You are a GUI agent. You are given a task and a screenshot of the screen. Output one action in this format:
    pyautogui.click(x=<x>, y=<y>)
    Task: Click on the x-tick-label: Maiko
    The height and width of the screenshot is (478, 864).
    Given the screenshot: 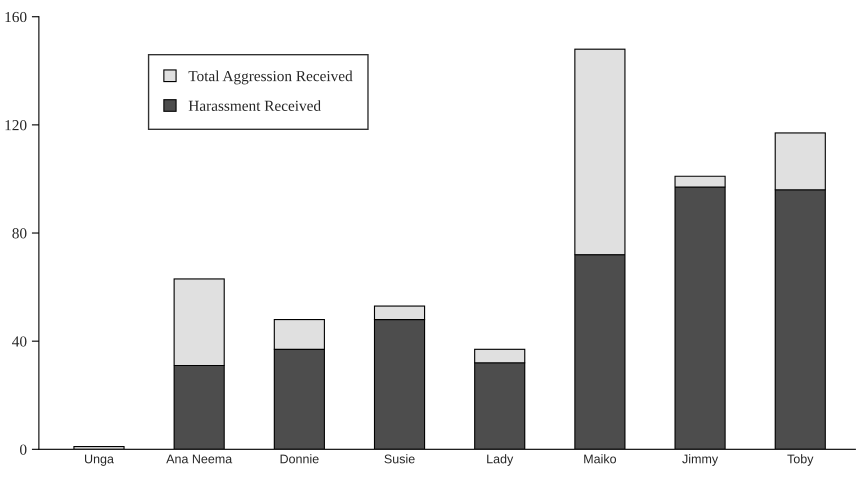 What is the action you would take?
    pyautogui.click(x=600, y=459)
    